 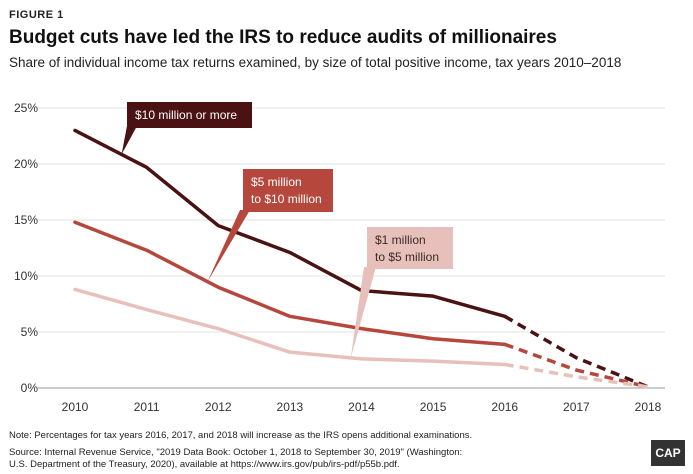 I want to click on series-label: $1 million, so click(x=400, y=240).